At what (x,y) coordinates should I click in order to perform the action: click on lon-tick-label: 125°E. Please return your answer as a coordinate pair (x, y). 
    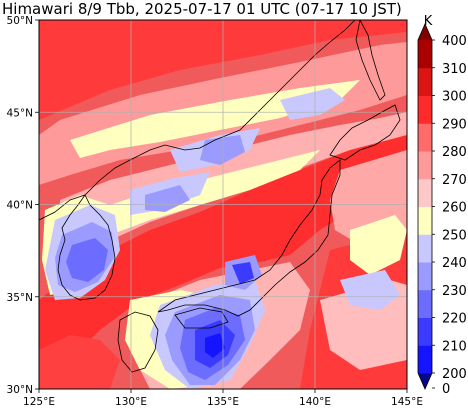
    Looking at the image, I should click on (39, 402).